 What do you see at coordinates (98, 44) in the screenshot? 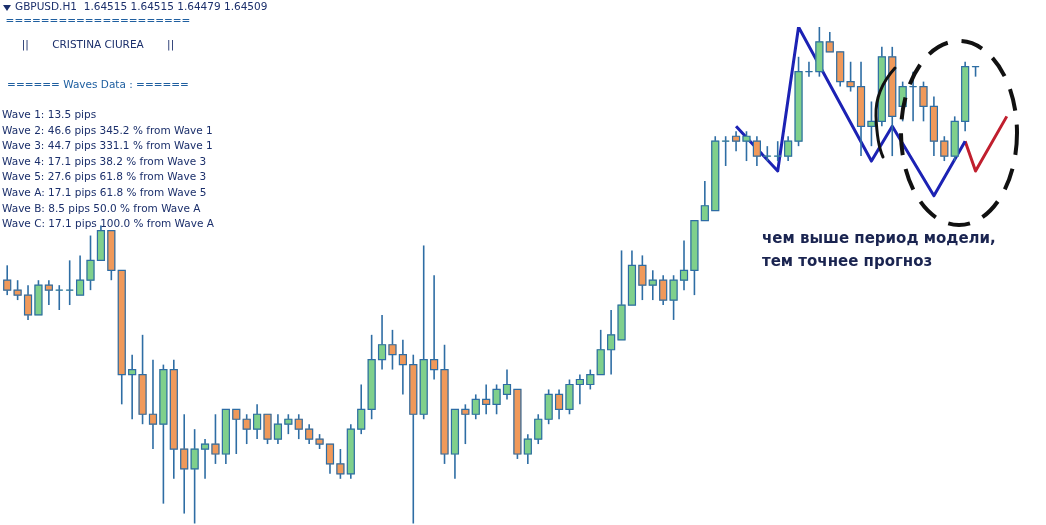
I see `annotation: || CRISTINA CIUREA ||` at bounding box center [98, 44].